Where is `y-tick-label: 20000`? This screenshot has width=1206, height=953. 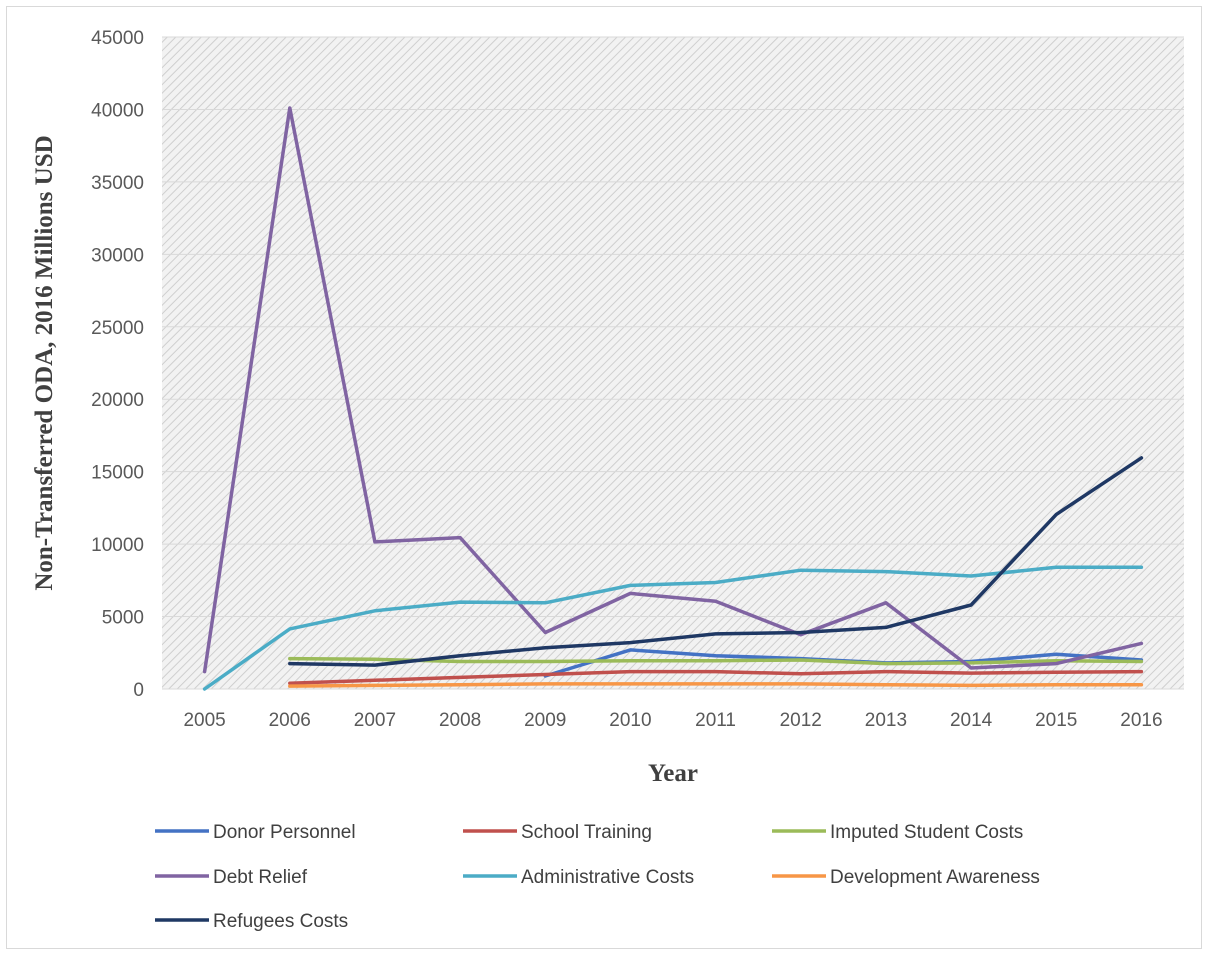 y-tick-label: 20000 is located at coordinates (117, 400).